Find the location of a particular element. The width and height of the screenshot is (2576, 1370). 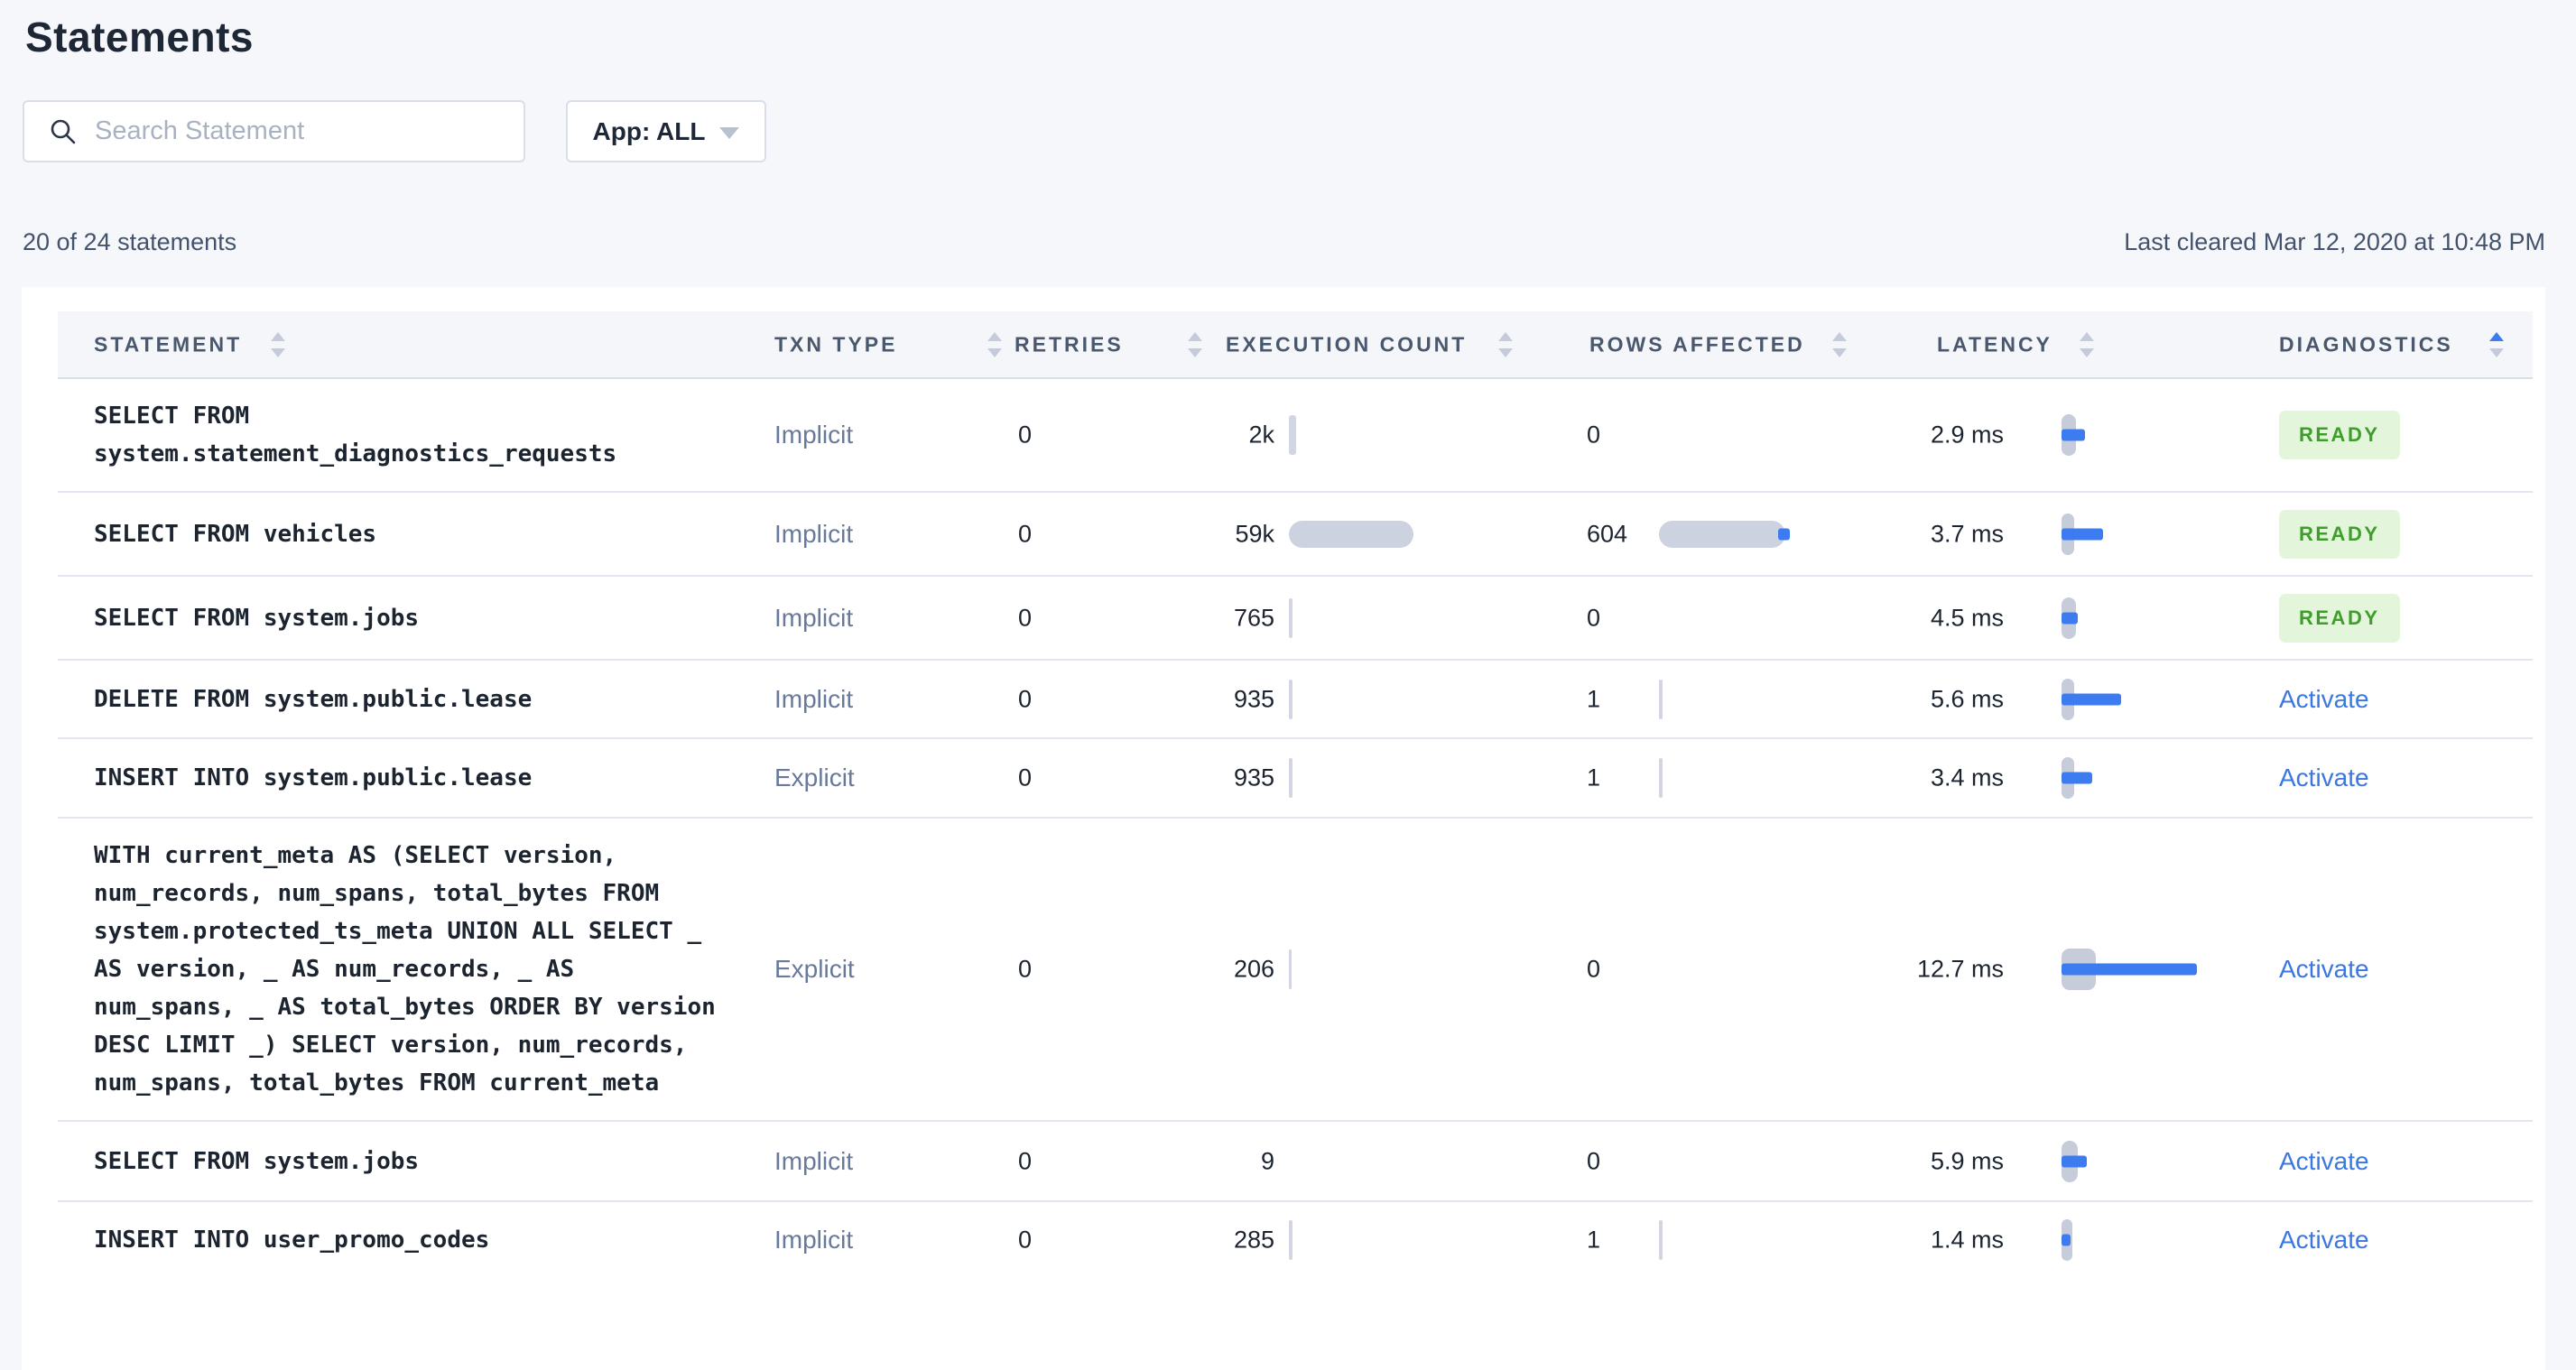

execution-count-value: 2k is located at coordinates (1261, 435).